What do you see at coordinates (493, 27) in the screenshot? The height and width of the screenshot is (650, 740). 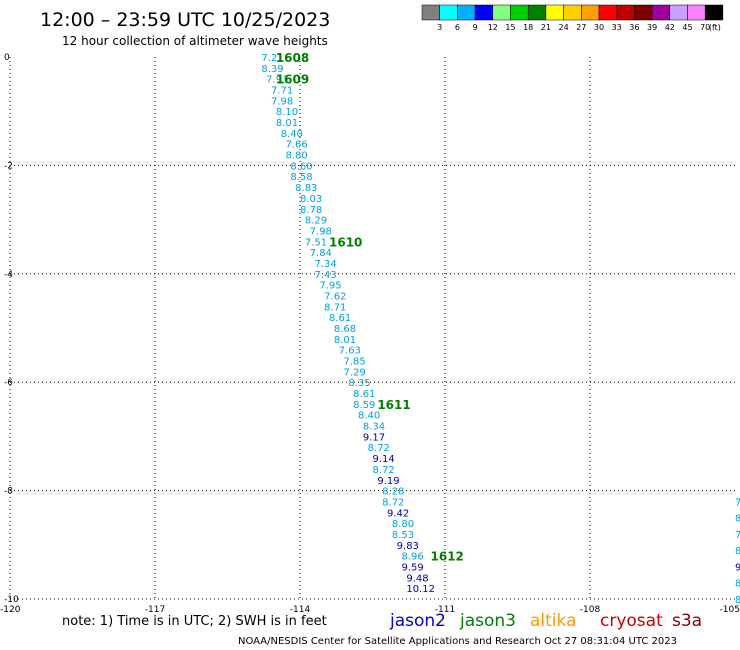 I see `colorbar-label: 12` at bounding box center [493, 27].